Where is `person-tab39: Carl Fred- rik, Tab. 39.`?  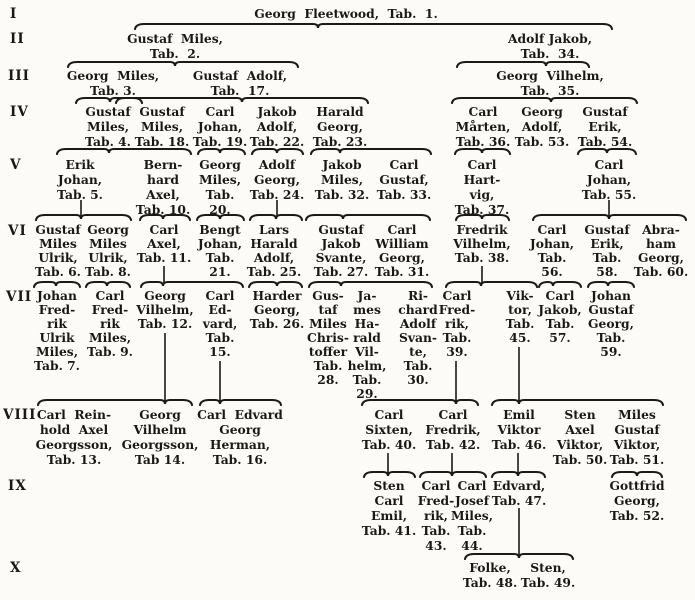
person-tab39: Carl Fred- rik, Tab. 39. is located at coordinates (457, 323).